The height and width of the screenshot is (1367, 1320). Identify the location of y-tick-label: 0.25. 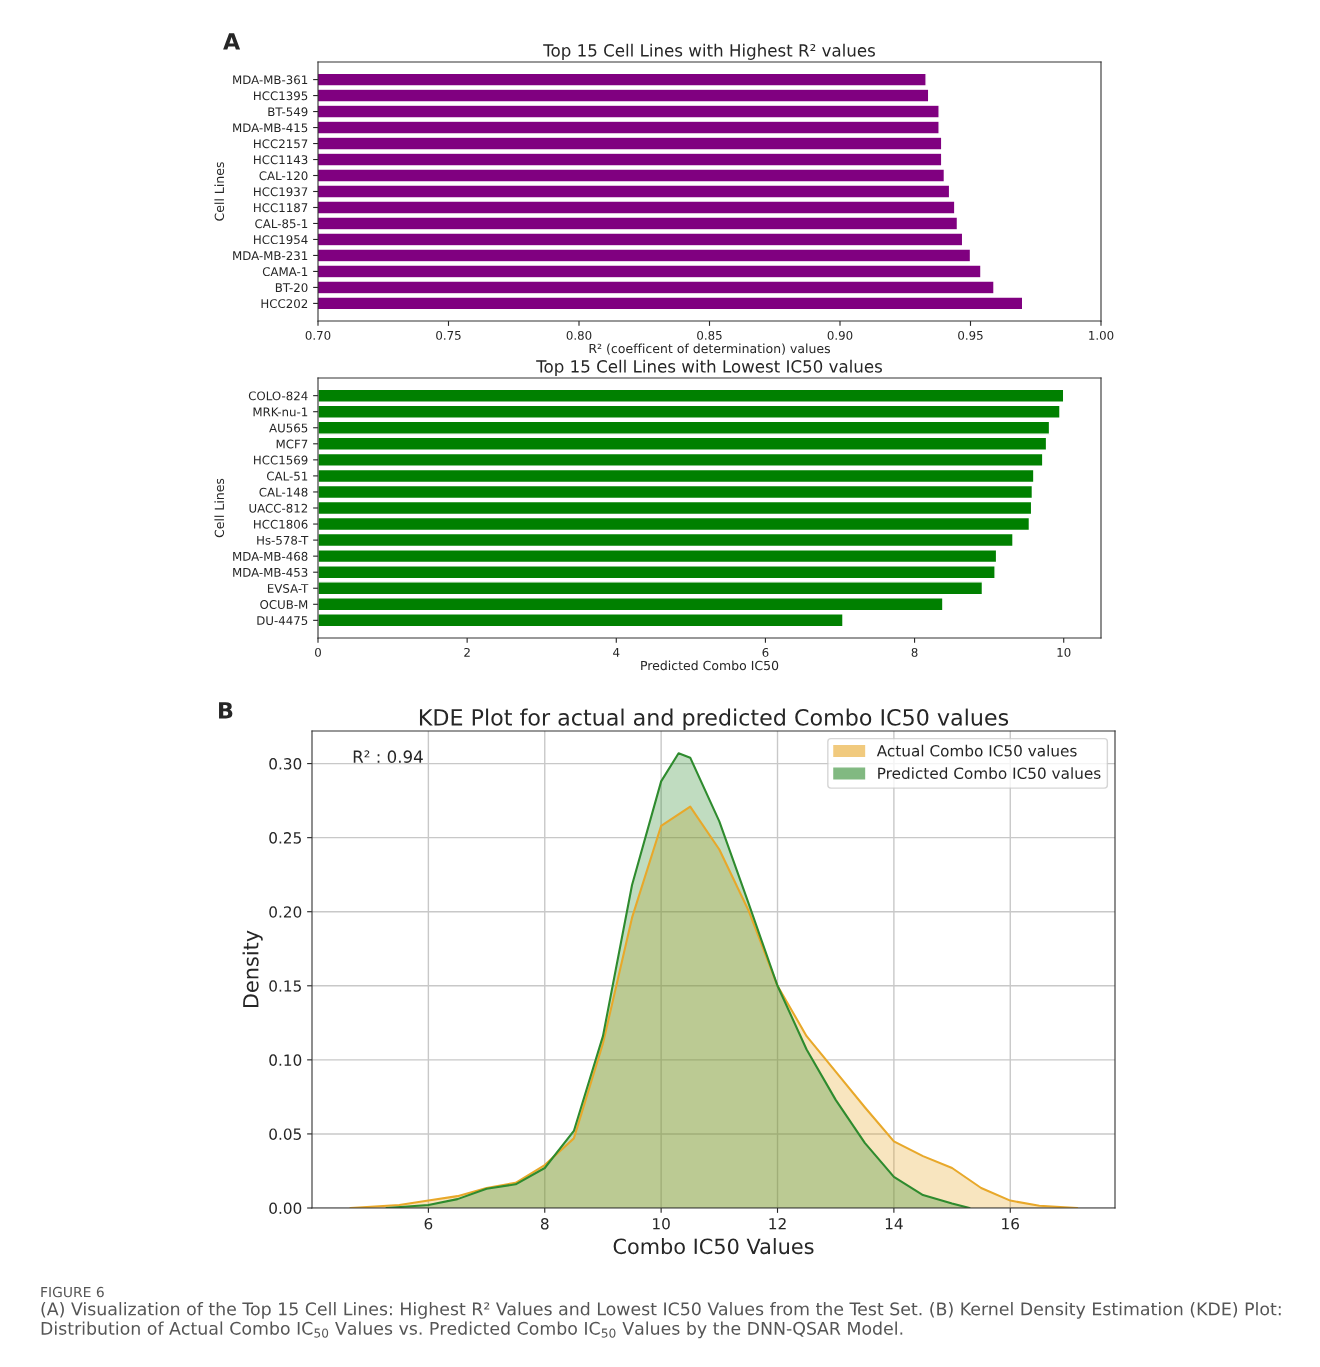
(285, 838).